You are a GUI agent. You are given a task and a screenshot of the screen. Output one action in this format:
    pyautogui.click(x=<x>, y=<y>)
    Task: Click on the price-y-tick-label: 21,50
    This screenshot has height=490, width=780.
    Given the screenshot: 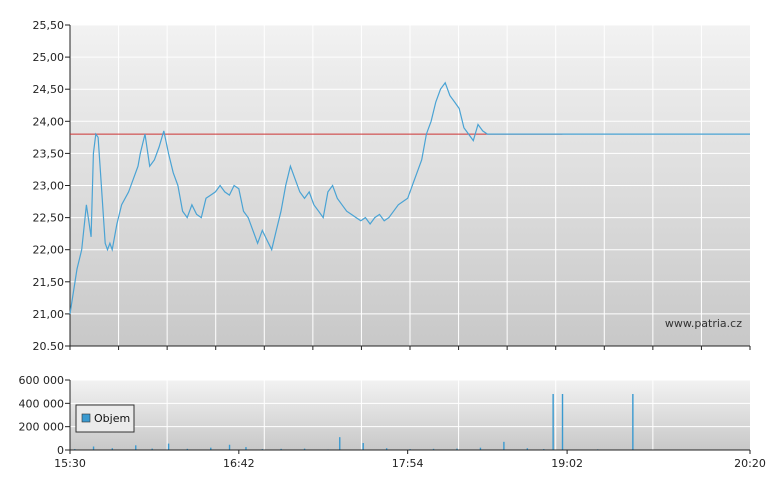 What is the action you would take?
    pyautogui.click(x=49, y=282)
    